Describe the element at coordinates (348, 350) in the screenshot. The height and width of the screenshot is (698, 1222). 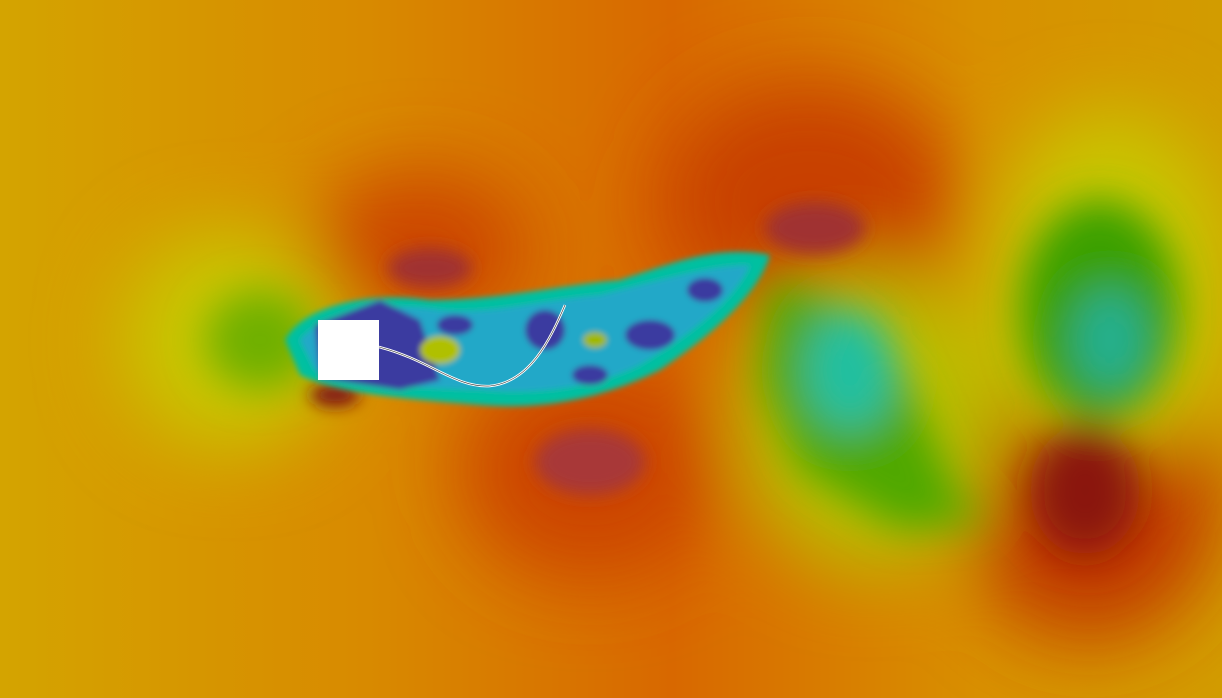
I see `bluff-body` at that location.